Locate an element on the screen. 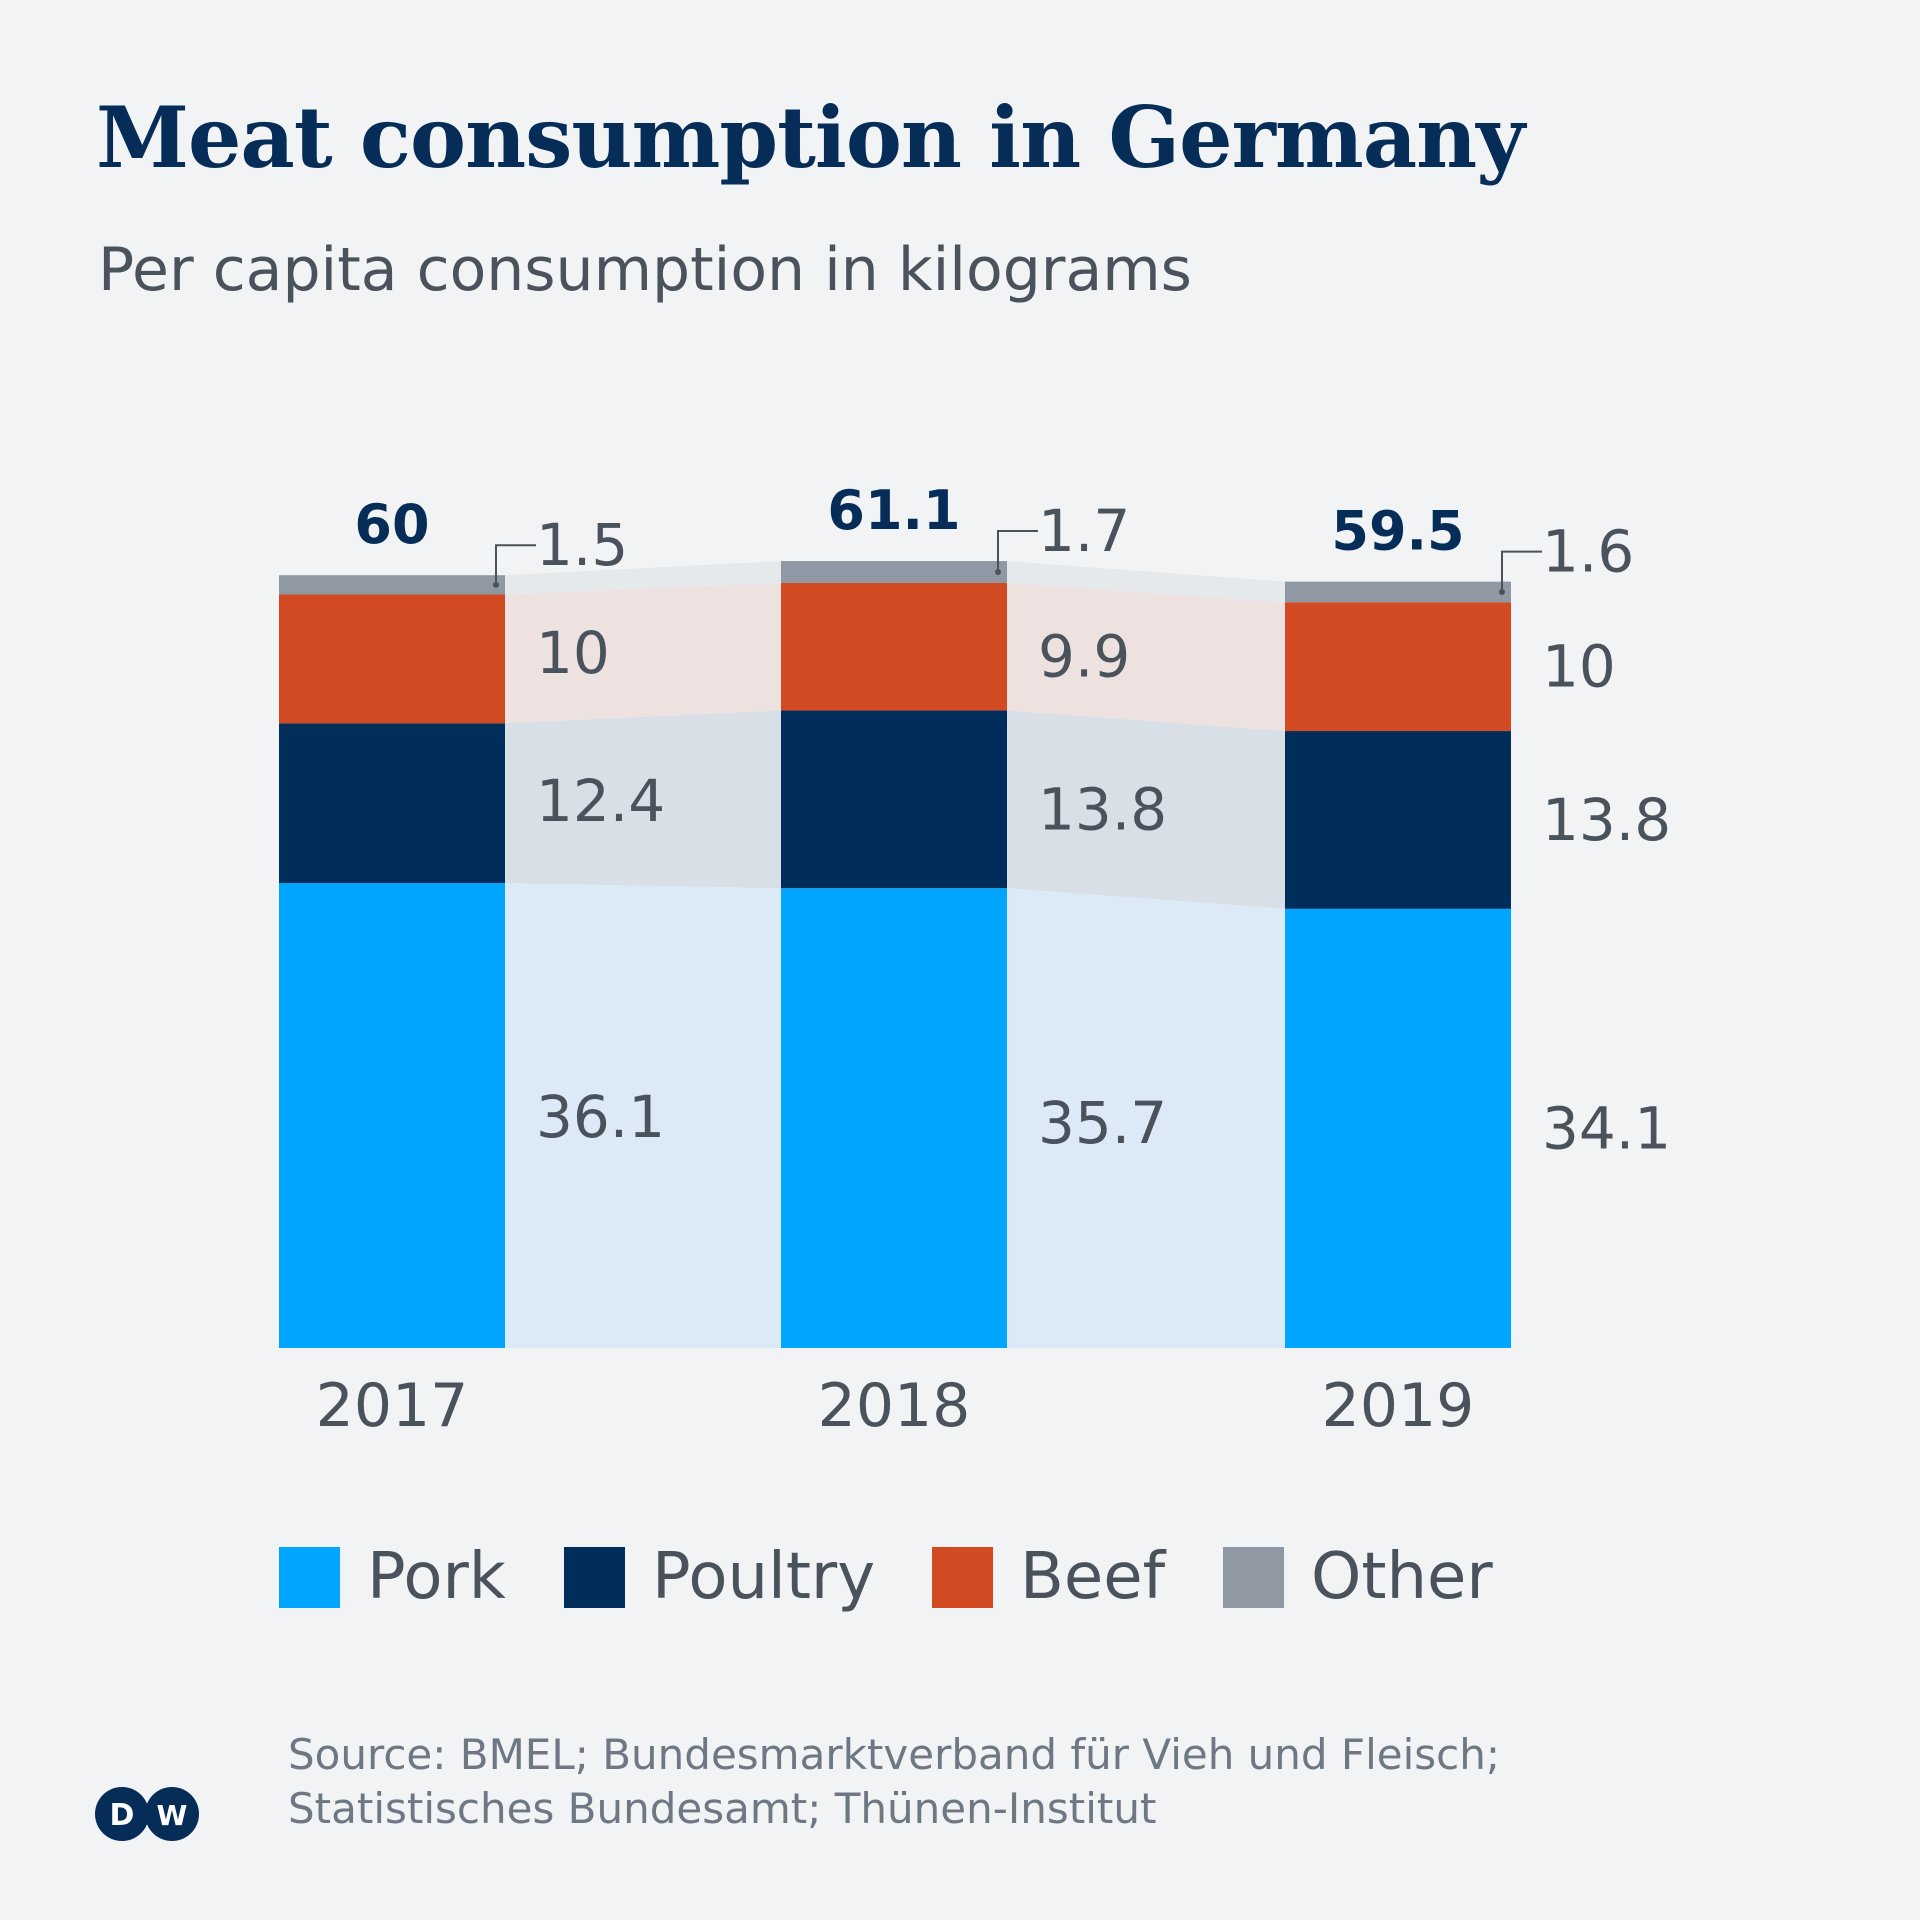 The image size is (1920, 1920). legend-label: Other is located at coordinates (1402, 1577).